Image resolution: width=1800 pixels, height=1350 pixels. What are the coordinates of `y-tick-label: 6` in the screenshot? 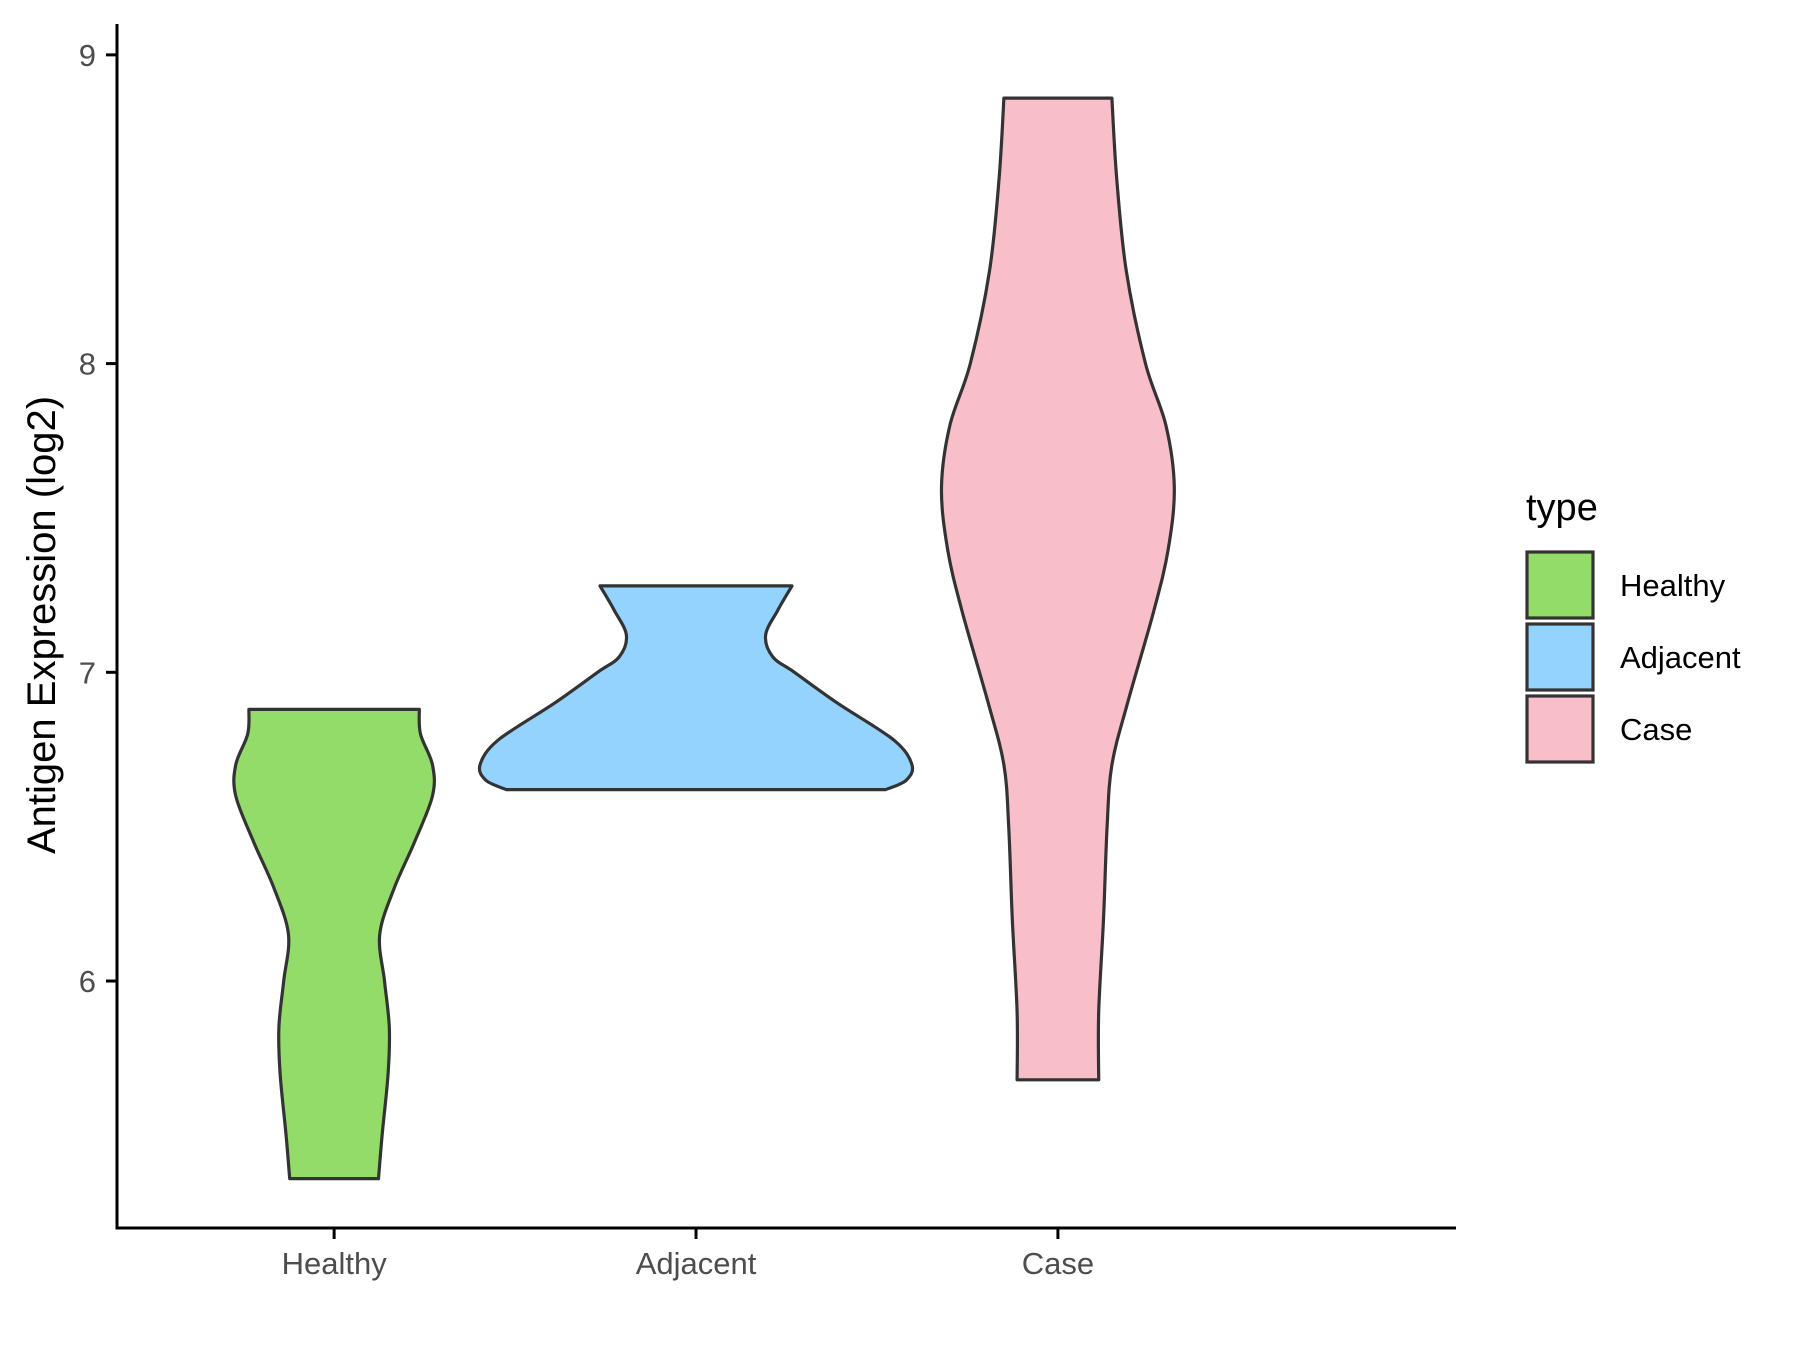 It's located at (87, 981).